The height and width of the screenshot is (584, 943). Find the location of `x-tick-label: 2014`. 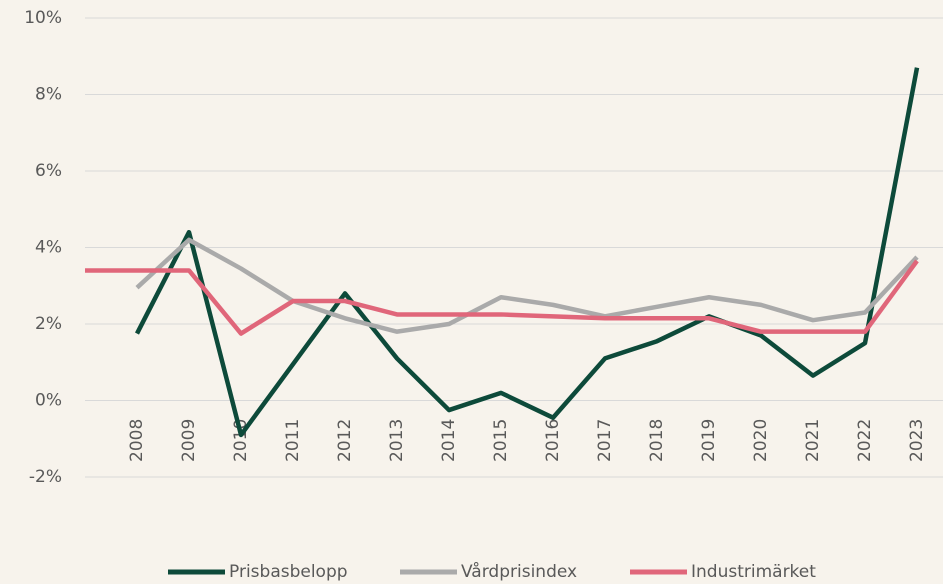

x-tick-label: 2014 is located at coordinates (449, 440).